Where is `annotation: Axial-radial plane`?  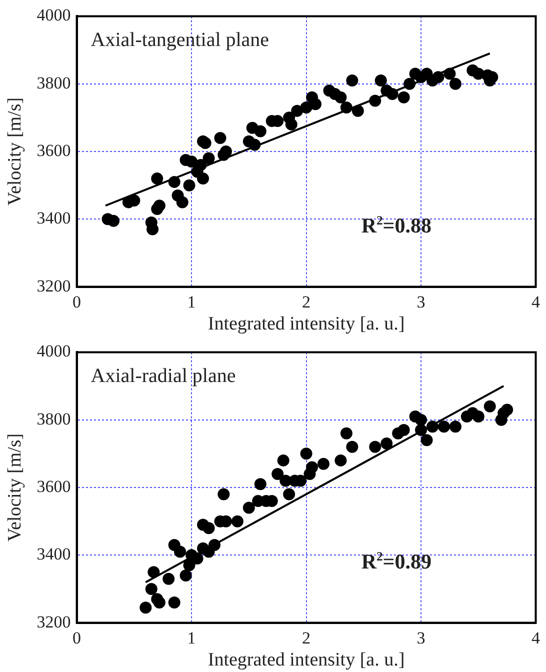
annotation: Axial-radial plane is located at coordinates (163, 376).